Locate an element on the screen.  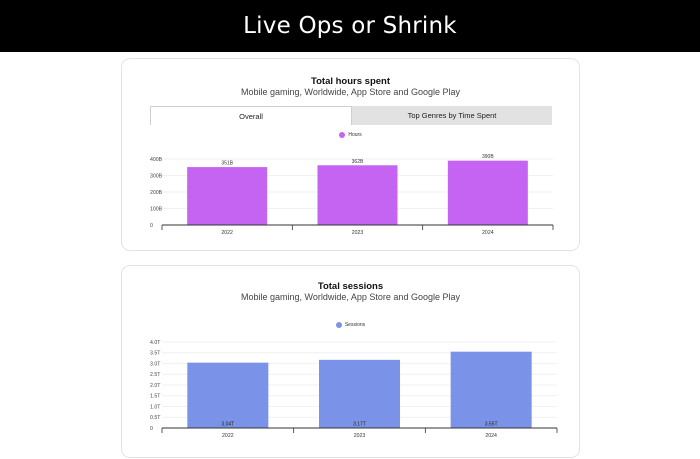
hours-x-tick-label: 2024 is located at coordinates (488, 233).